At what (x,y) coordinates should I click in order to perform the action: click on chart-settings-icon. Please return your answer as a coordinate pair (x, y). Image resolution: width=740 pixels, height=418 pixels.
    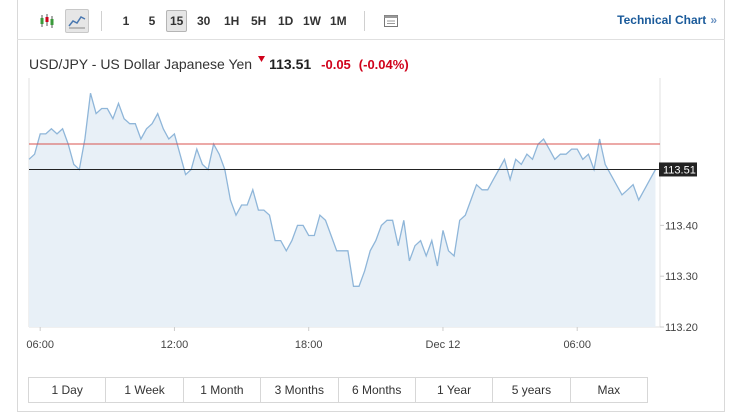
    Looking at the image, I should click on (391, 21).